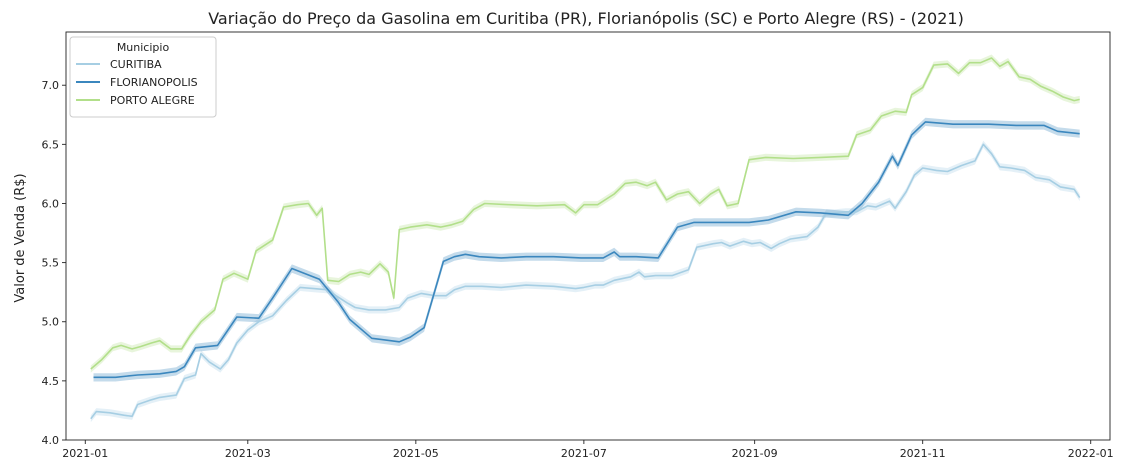 The height and width of the screenshot is (473, 1122). I want to click on x-tick-label: 2021-11, so click(923, 453).